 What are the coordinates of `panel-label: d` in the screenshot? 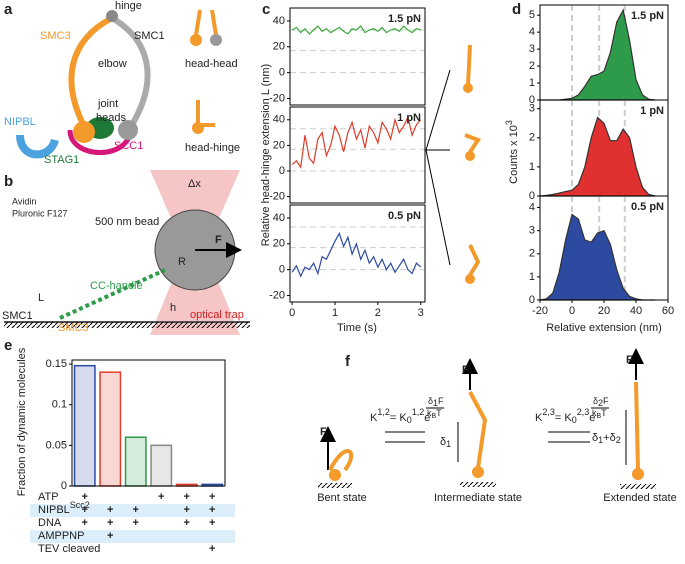 It's located at (516, 9).